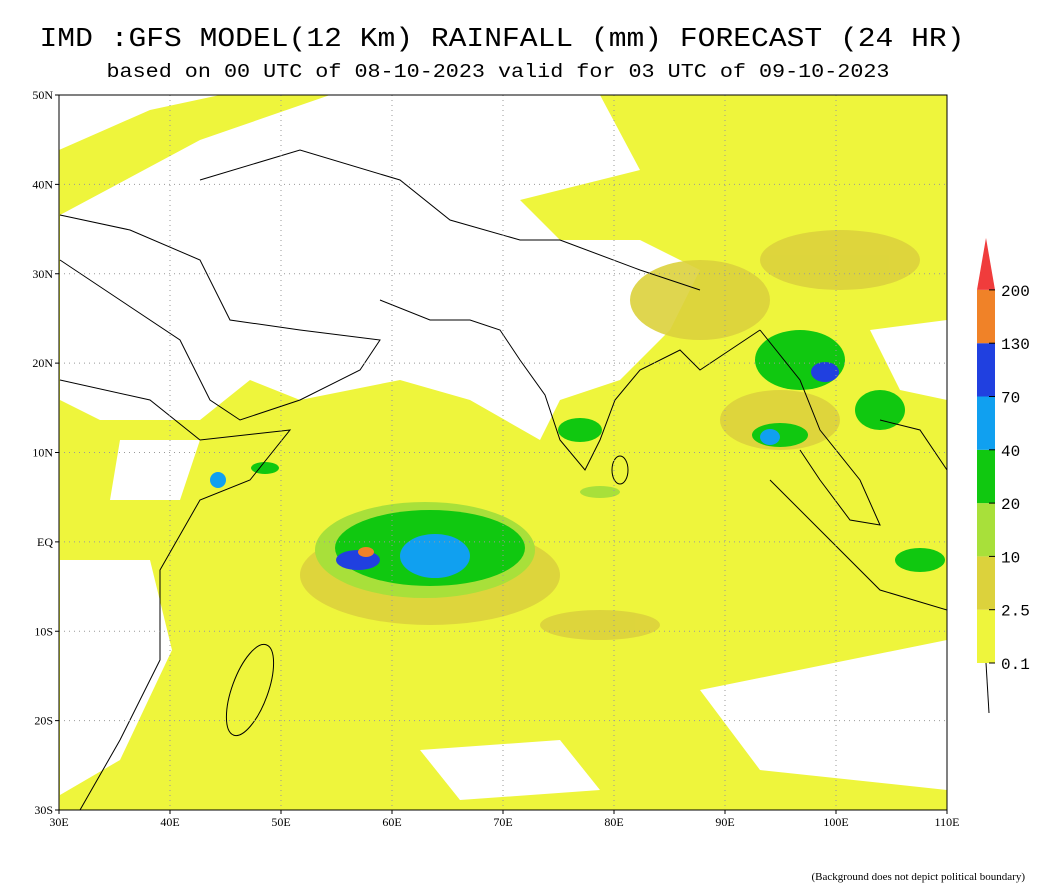 The height and width of the screenshot is (889, 1038). I want to click on lon-label: 30E, so click(58, 822).